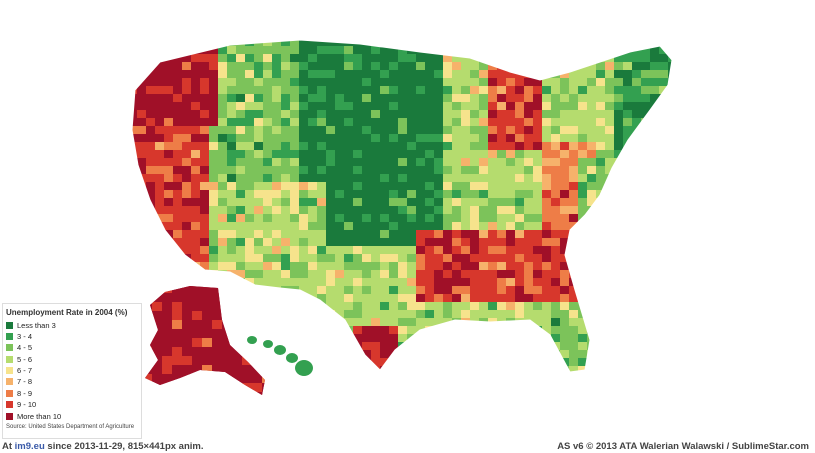  Describe the element at coordinates (29, 446) in the screenshot. I see `site-link: im9.eu` at that location.